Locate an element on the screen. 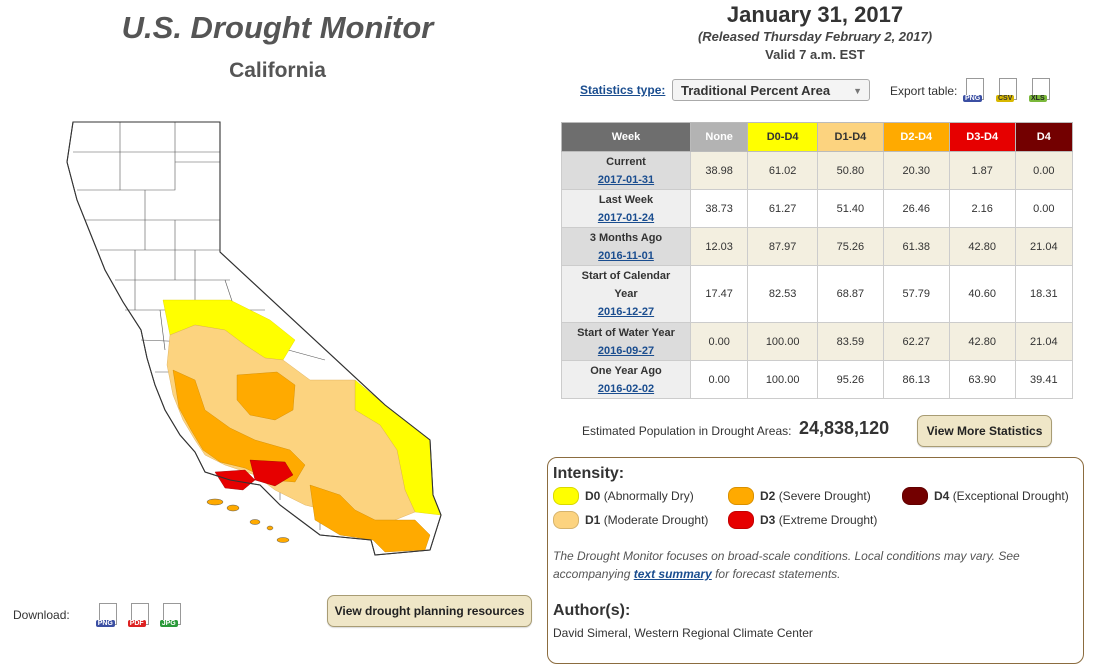 The height and width of the screenshot is (669, 1098). download-pdf-icon: PDF is located at coordinates (138, 615).